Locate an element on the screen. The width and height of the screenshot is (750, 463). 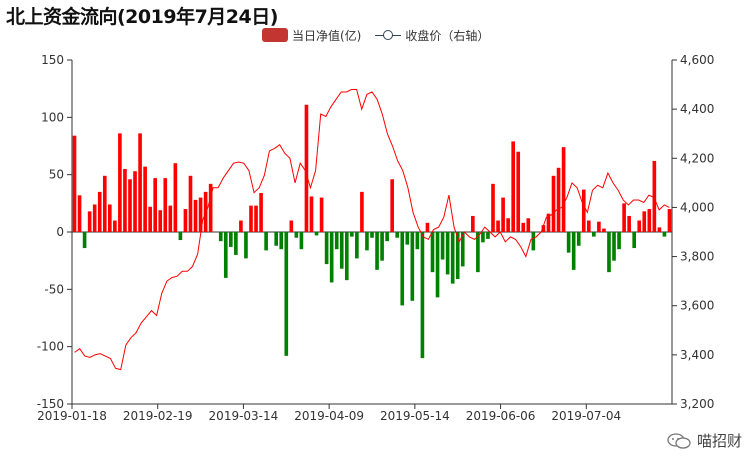
legend-item-bar: 当日净值(亿) is located at coordinates (311, 35).